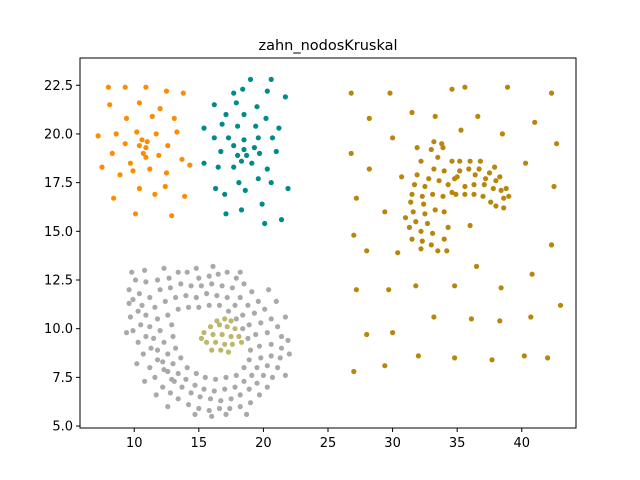 This screenshot has width=640, height=480. What do you see at coordinates (58, 329) in the screenshot?
I see `y-tick-label: 10.0` at bounding box center [58, 329].